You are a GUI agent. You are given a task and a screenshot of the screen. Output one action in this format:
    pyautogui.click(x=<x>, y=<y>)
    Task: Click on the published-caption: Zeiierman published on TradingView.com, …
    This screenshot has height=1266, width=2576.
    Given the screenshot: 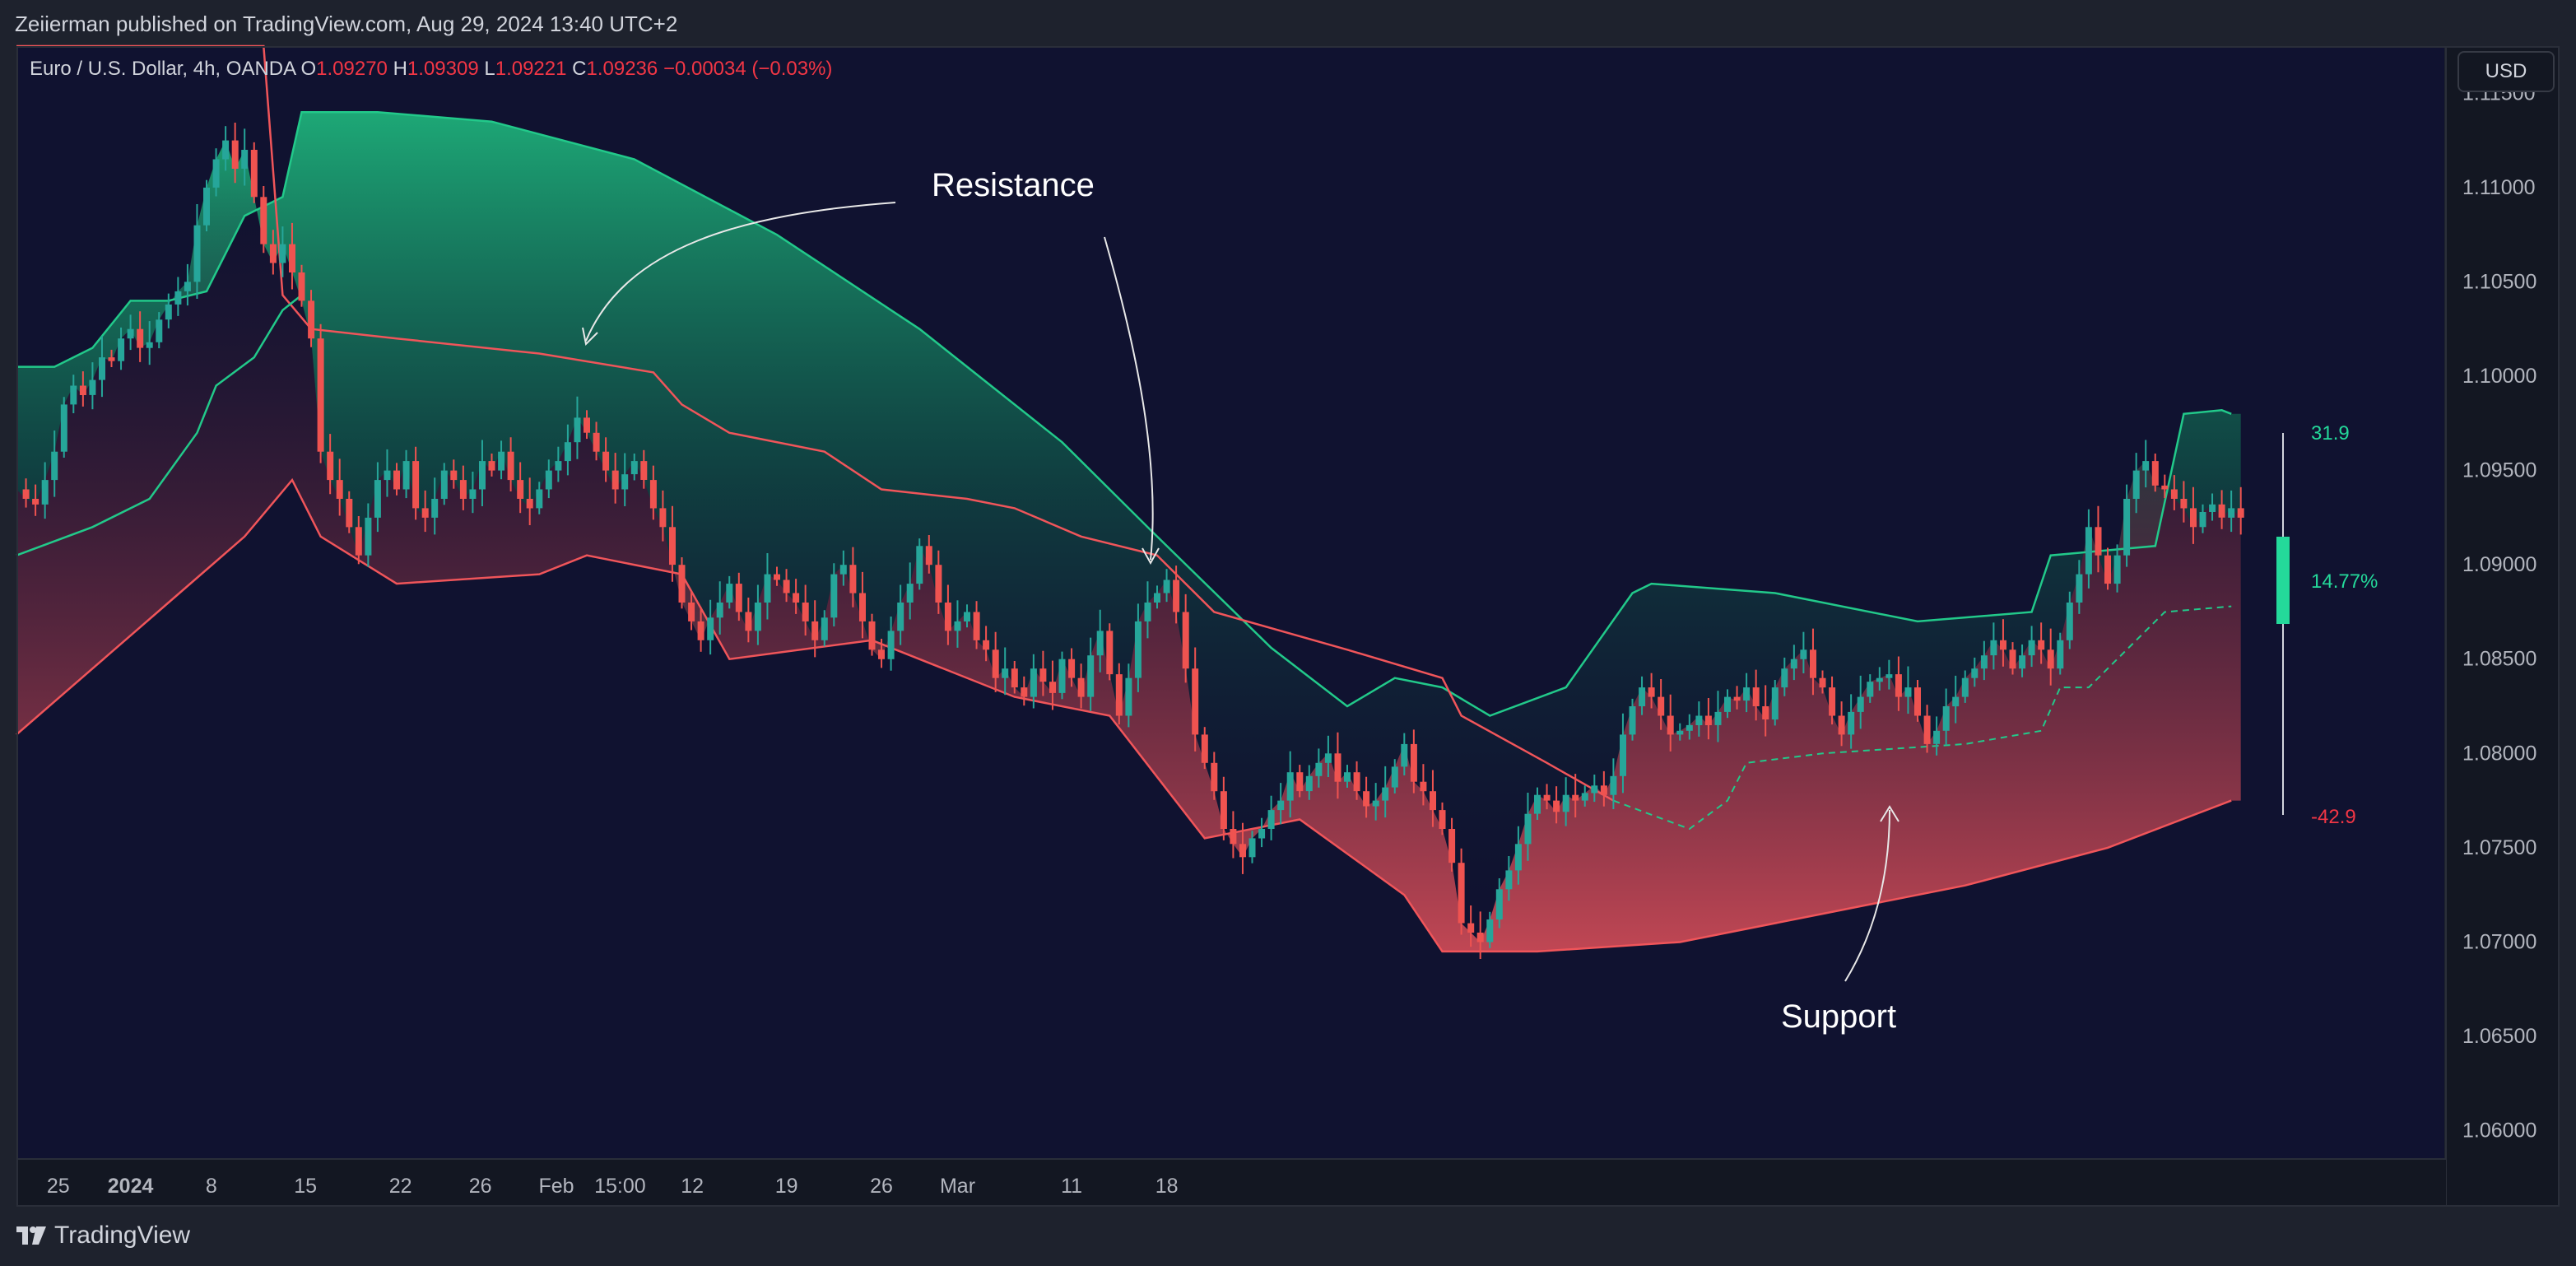 What is the action you would take?
    pyautogui.click(x=346, y=24)
    